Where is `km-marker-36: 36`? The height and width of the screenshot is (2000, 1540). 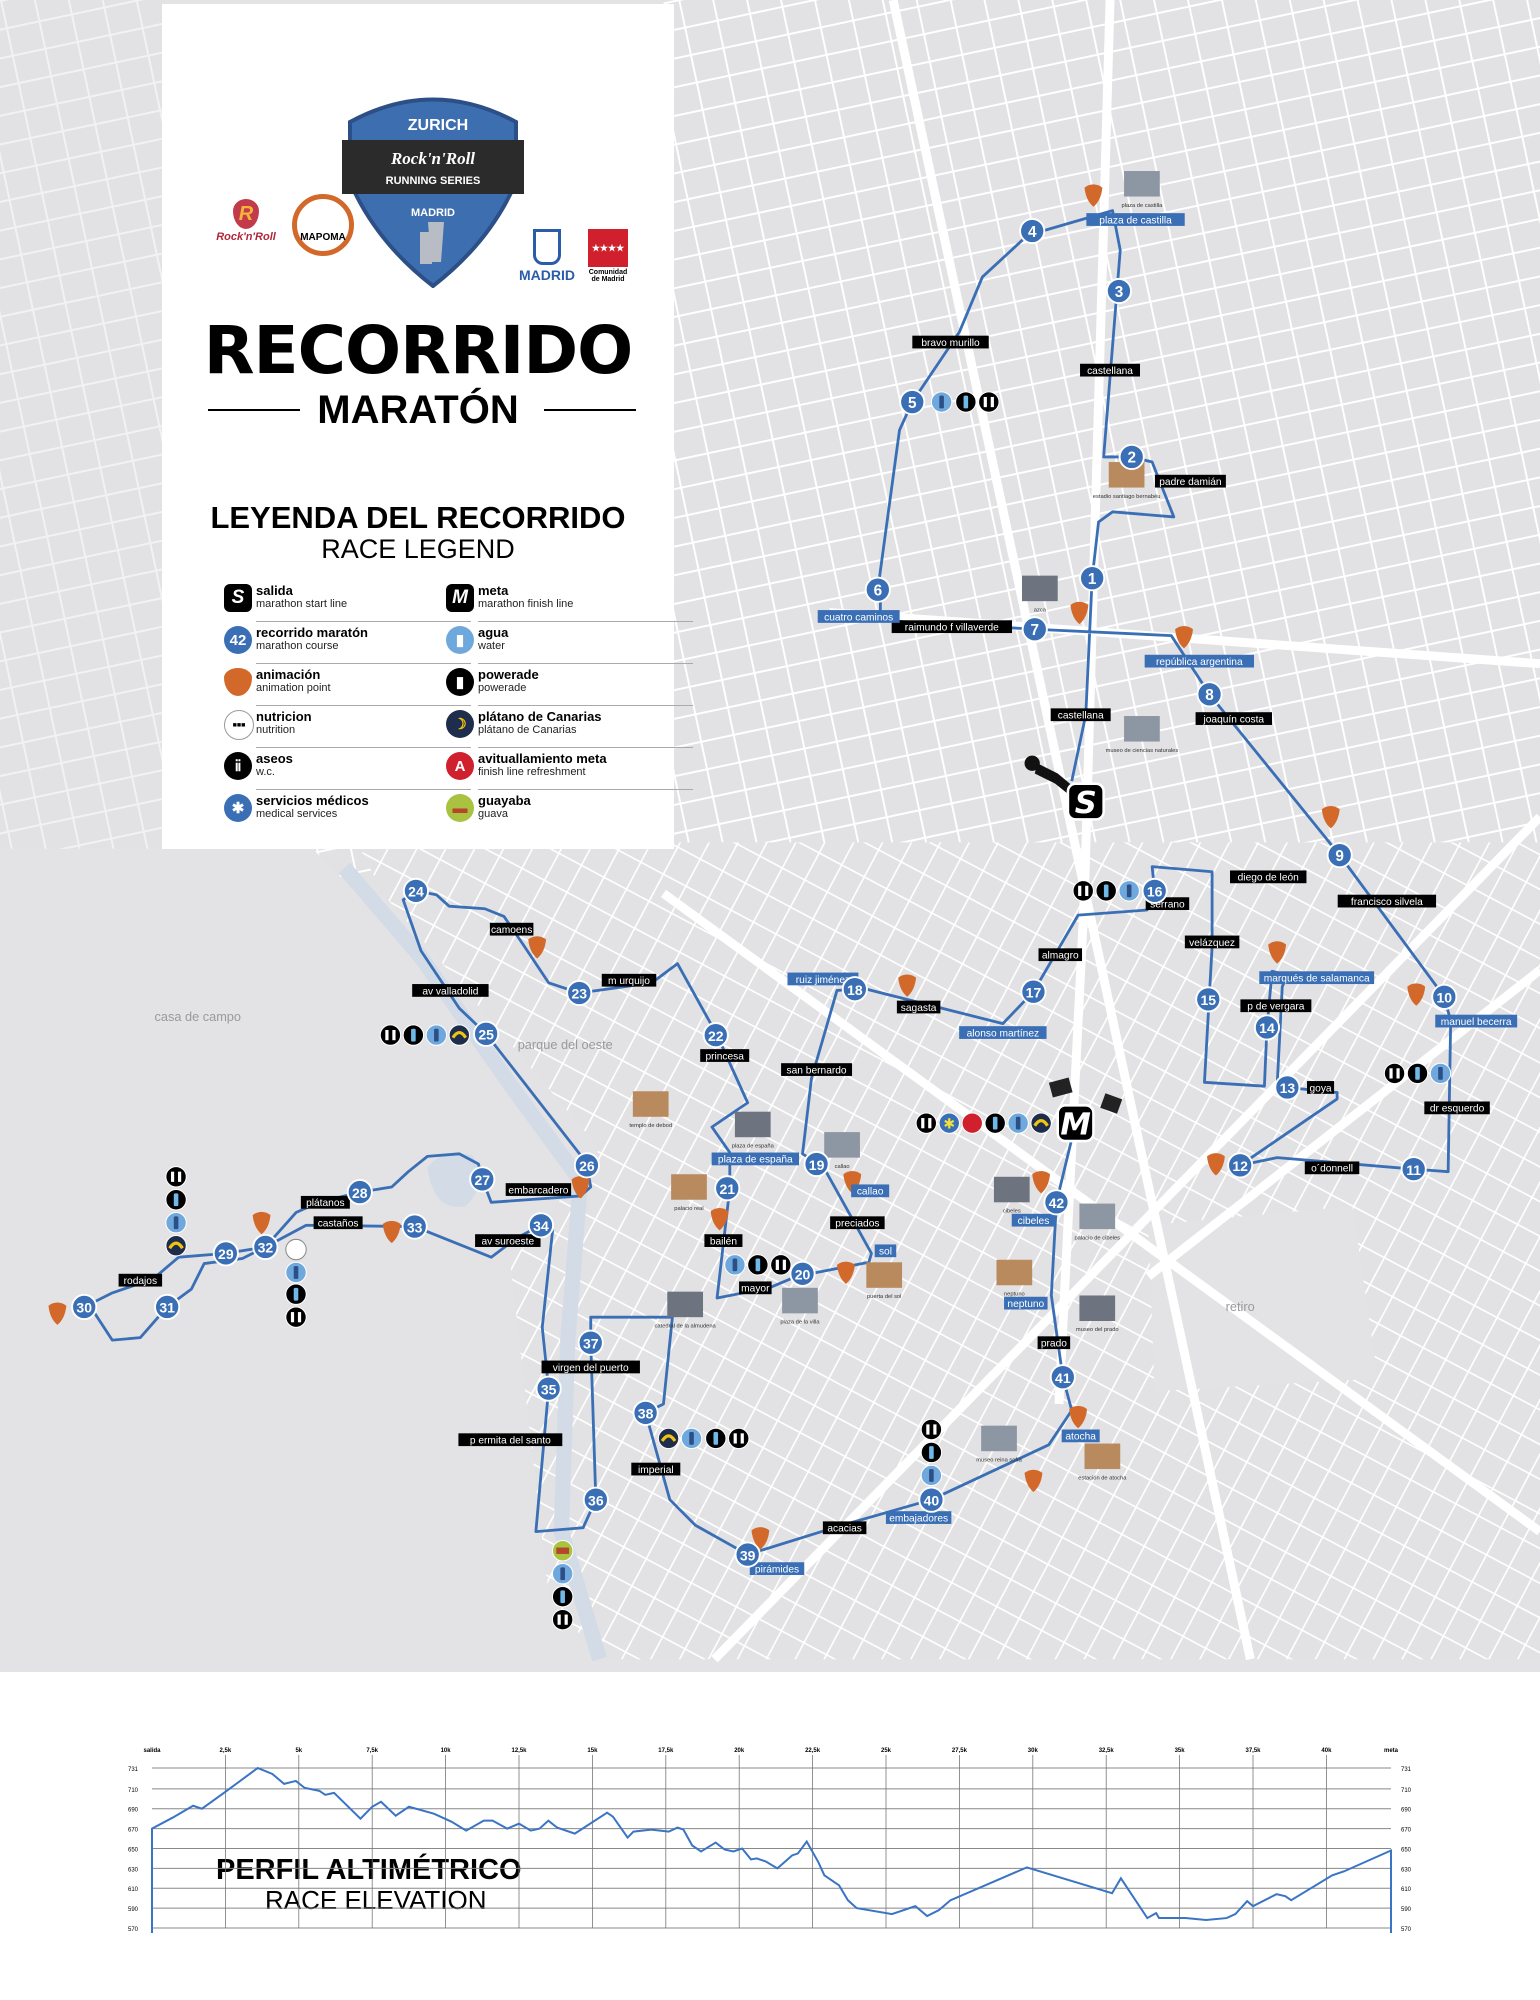 km-marker-36: 36 is located at coordinates (595, 1499).